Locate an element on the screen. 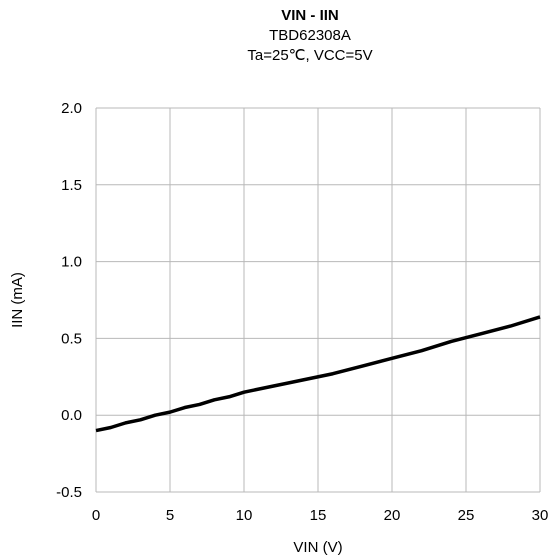 The height and width of the screenshot is (559, 555). y-tick-label: -0.5 is located at coordinates (69, 492).